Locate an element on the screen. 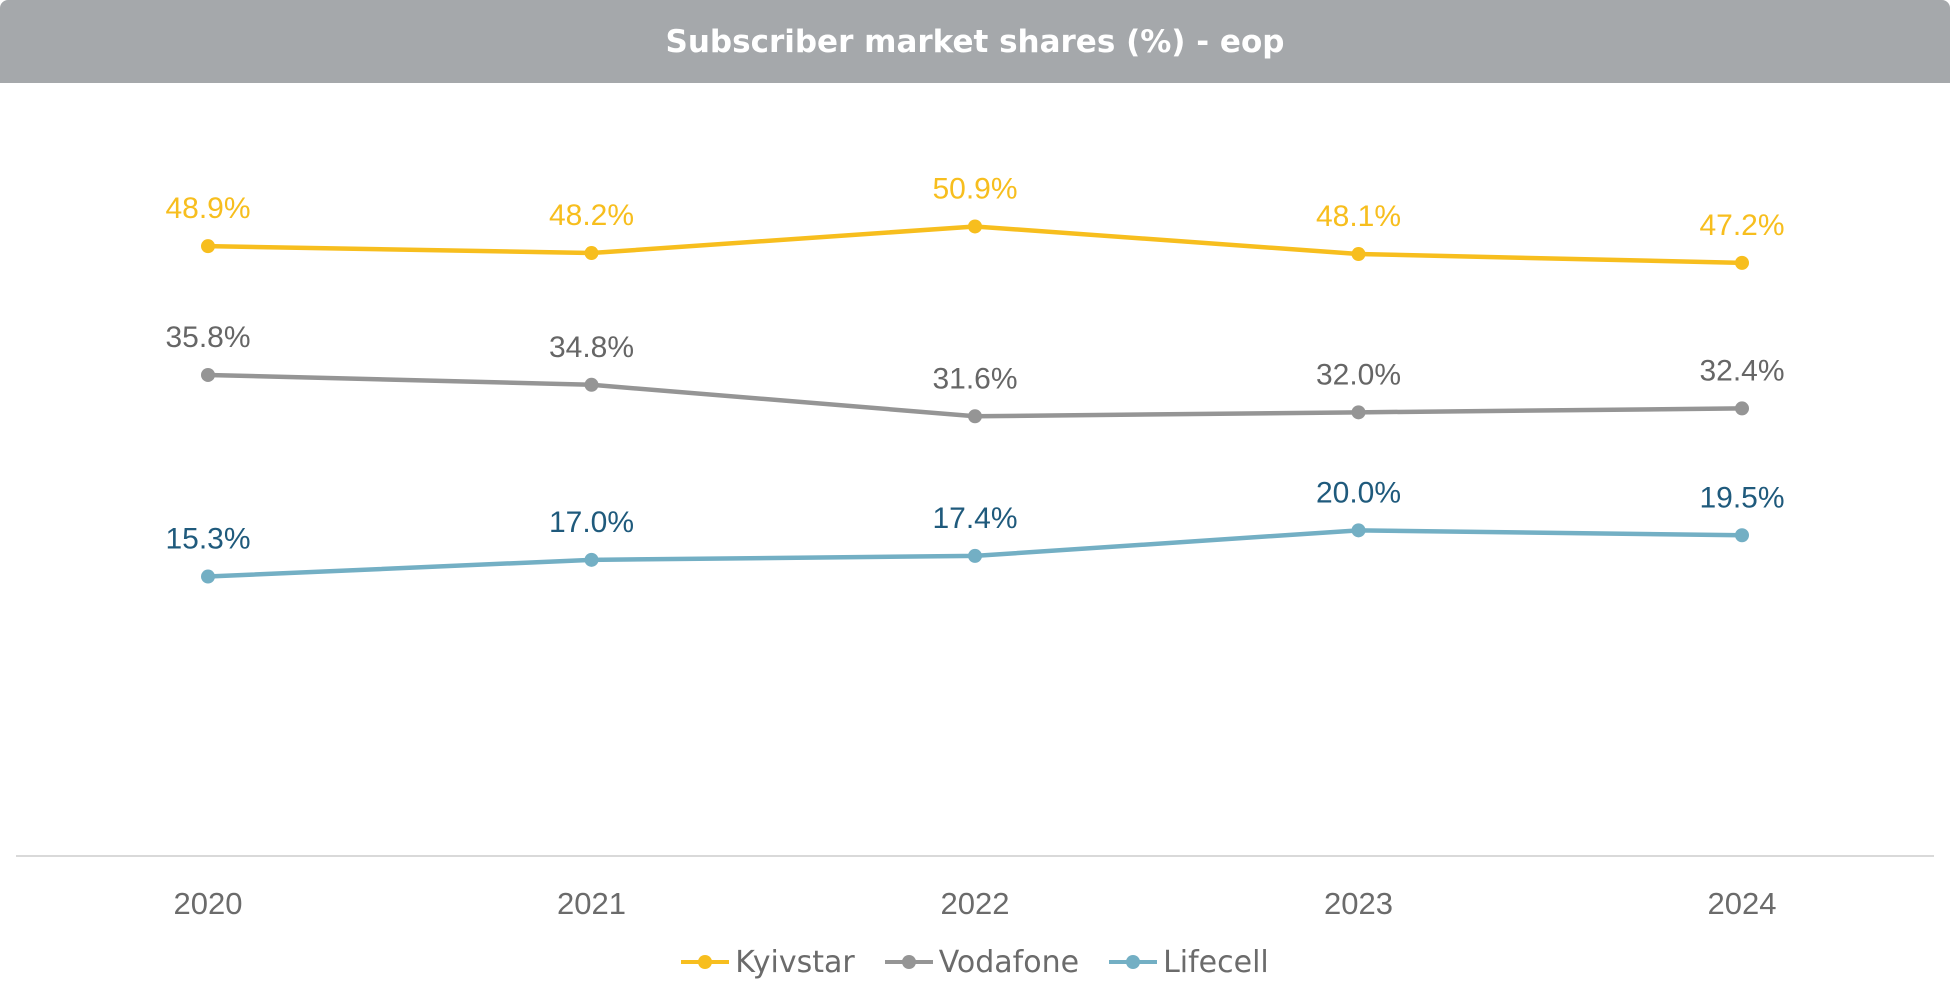 The image size is (1950, 987). x-tick-label-2023: 2023 is located at coordinates (1358, 903).